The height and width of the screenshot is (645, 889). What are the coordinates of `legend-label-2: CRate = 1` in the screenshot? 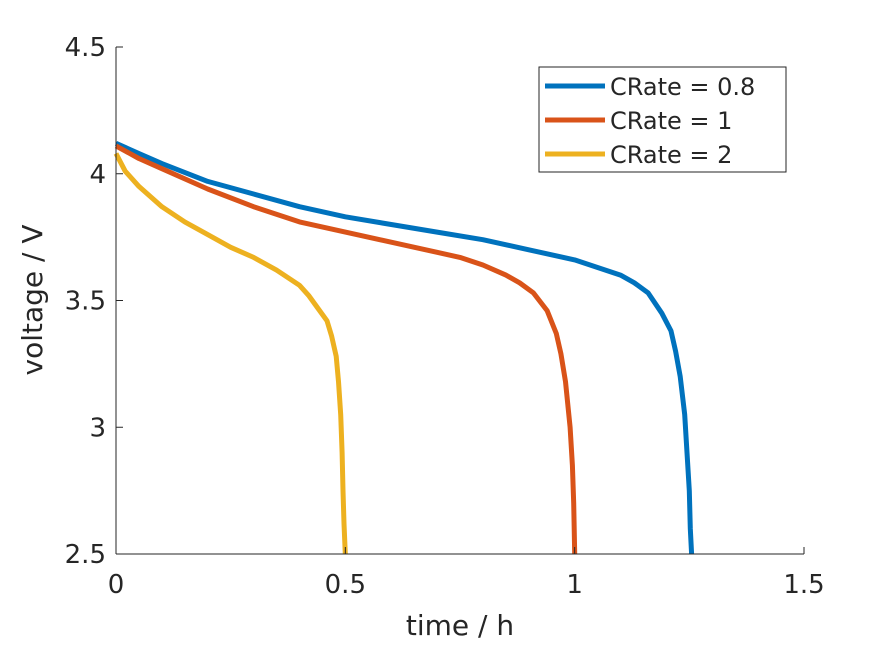 It's located at (671, 121).